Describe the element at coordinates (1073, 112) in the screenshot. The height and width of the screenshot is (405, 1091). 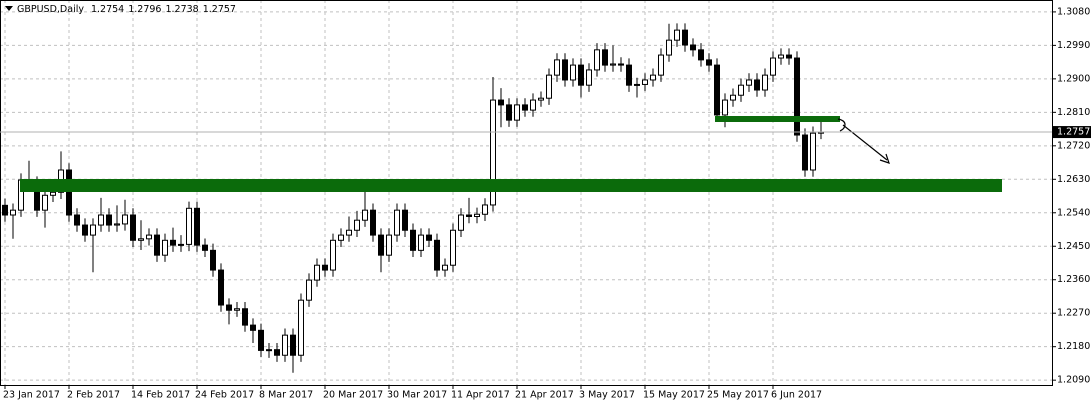
I see `y-tick-label: 1.2810` at that location.